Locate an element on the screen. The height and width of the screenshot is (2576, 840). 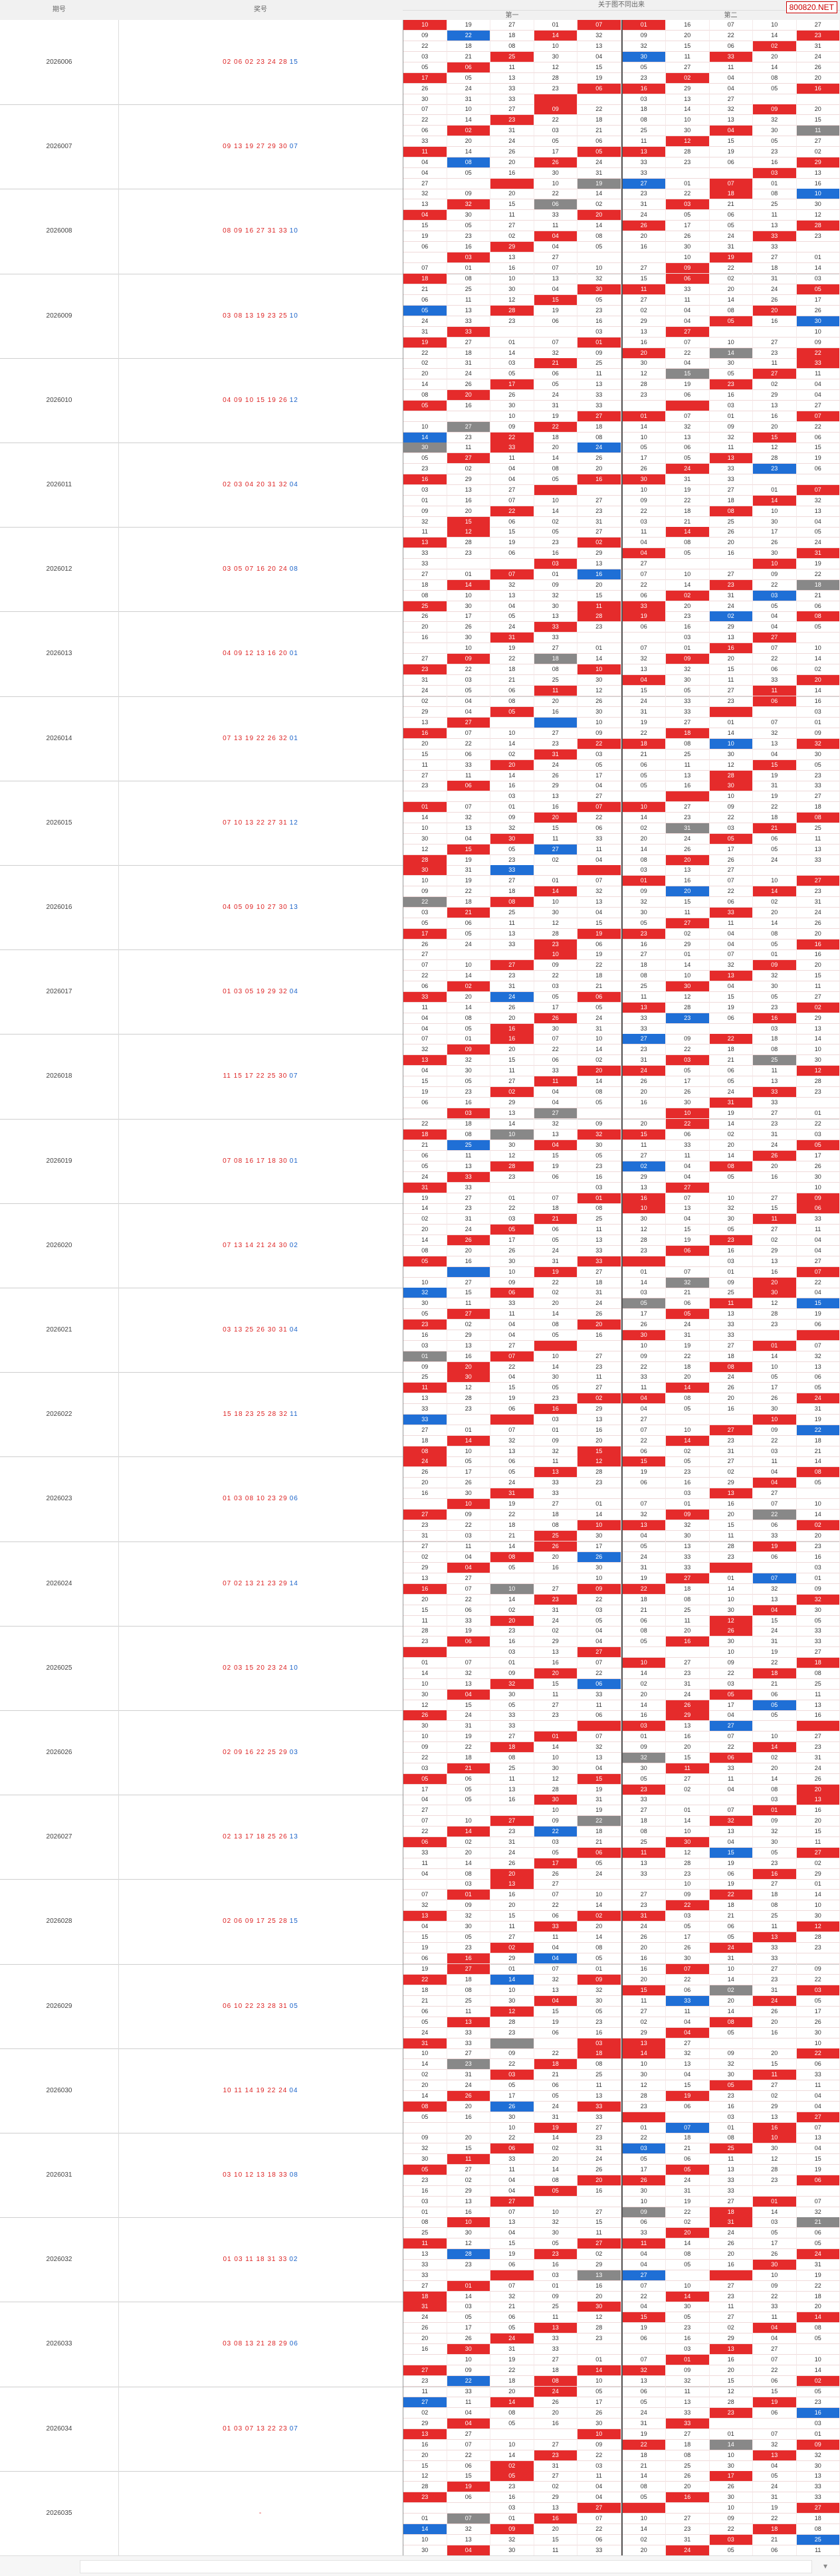
grid-subheader: 第一 第二 is located at coordinates (621, 15).